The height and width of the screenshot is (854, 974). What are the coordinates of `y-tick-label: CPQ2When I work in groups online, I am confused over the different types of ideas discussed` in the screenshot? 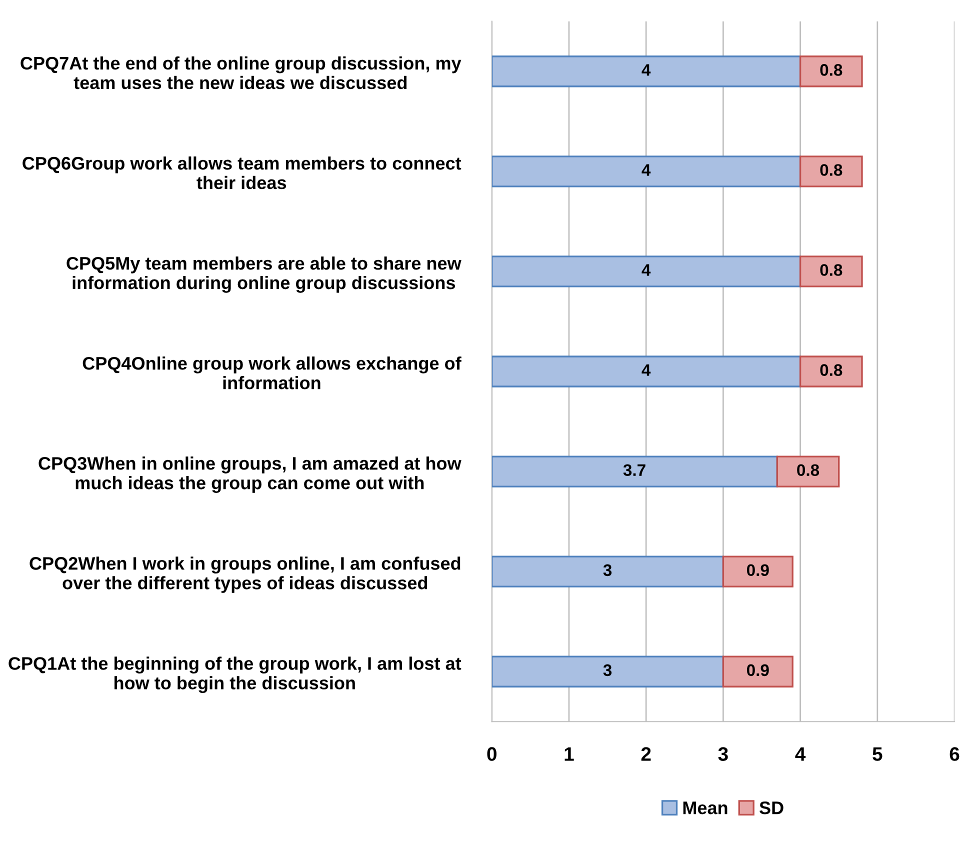 It's located at (245, 574).